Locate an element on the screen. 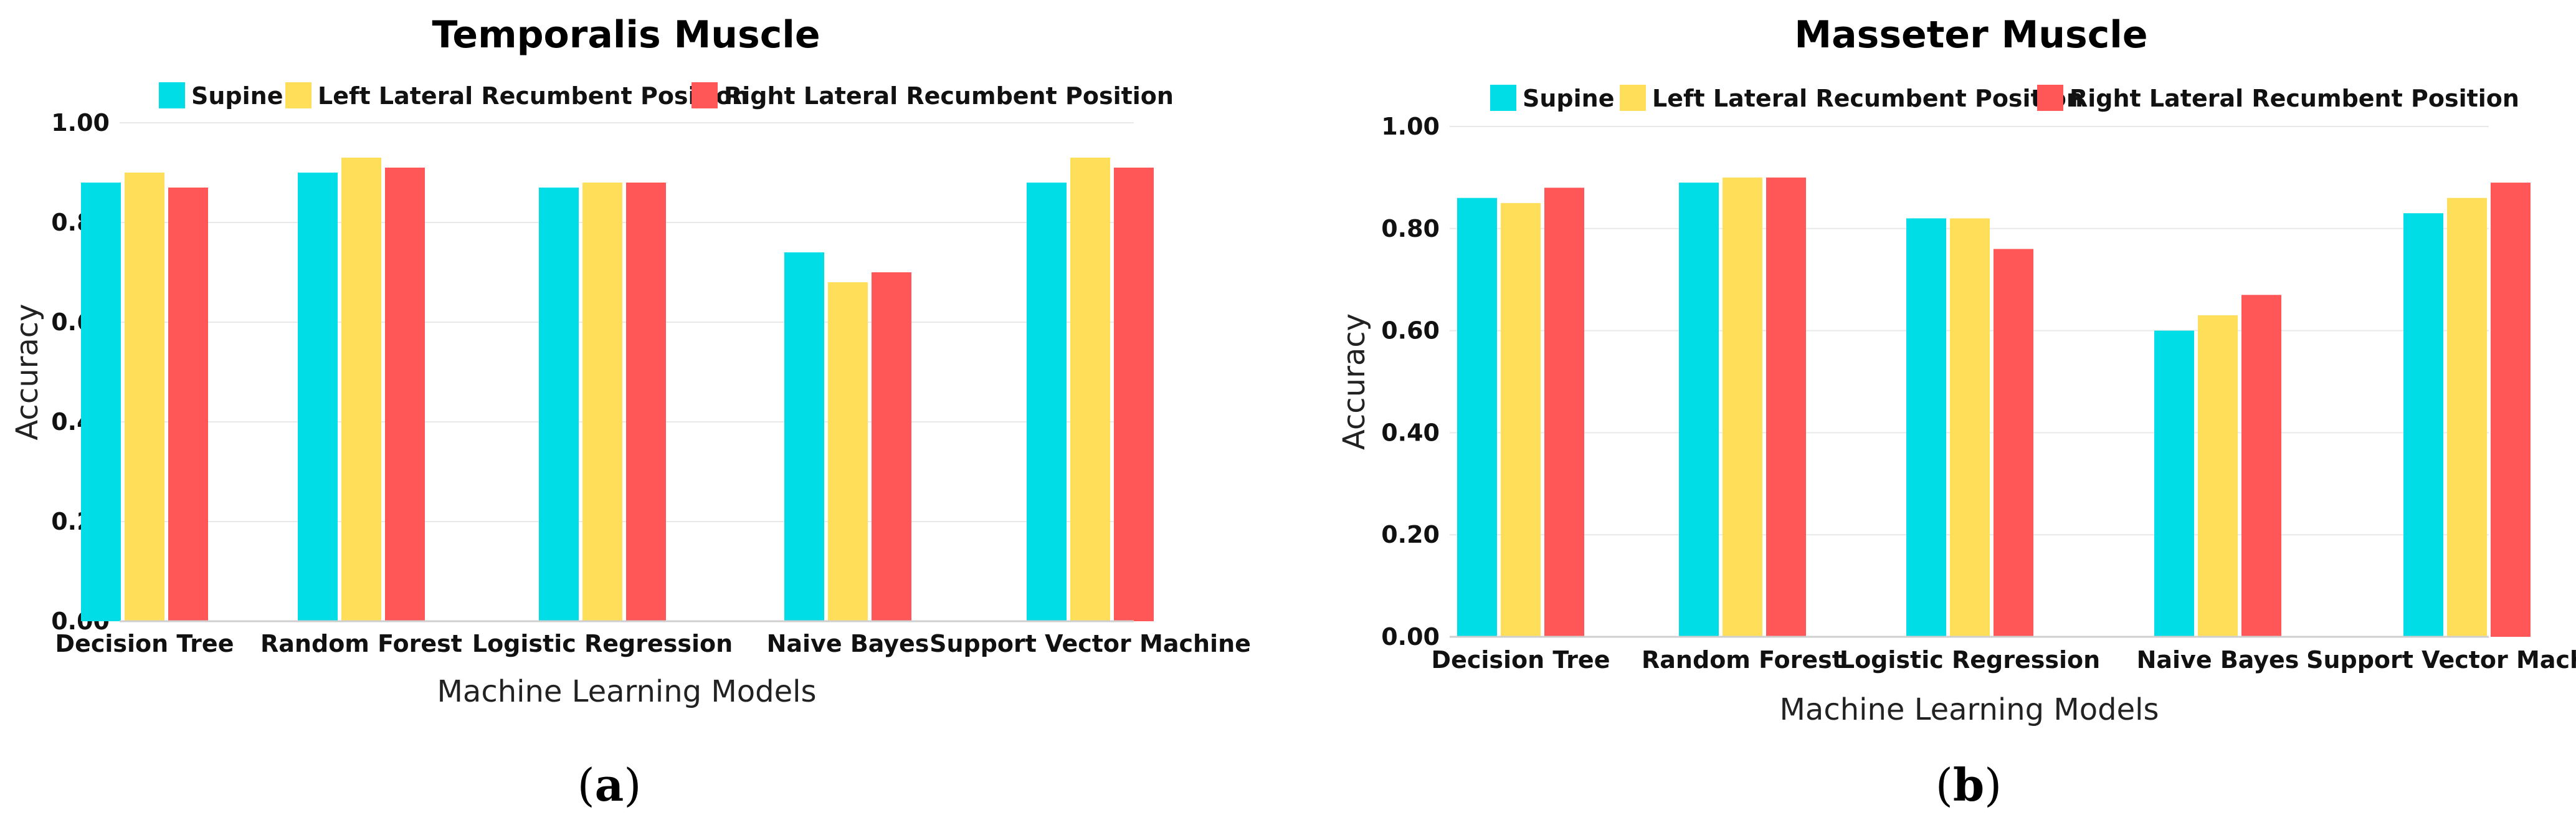  y-tick-label: 0.00 is located at coordinates (1410, 637).